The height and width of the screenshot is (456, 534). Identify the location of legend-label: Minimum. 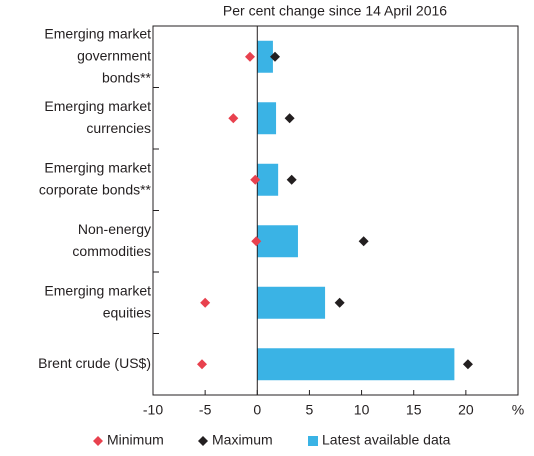
(135, 440).